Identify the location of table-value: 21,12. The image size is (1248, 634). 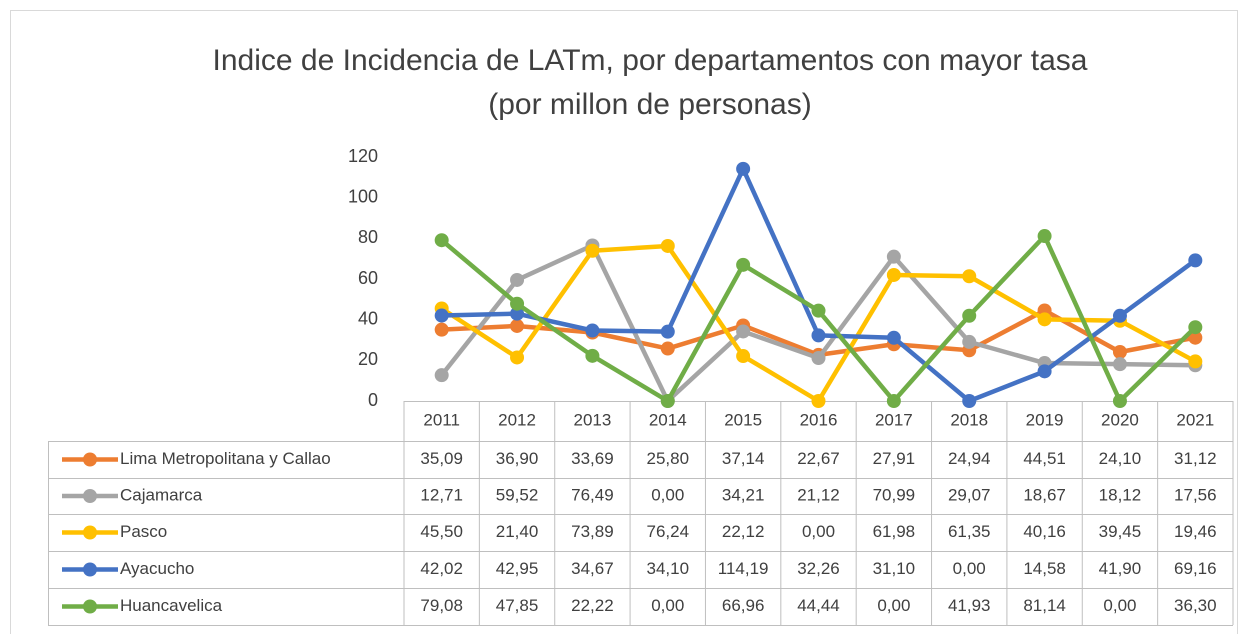
(818, 494).